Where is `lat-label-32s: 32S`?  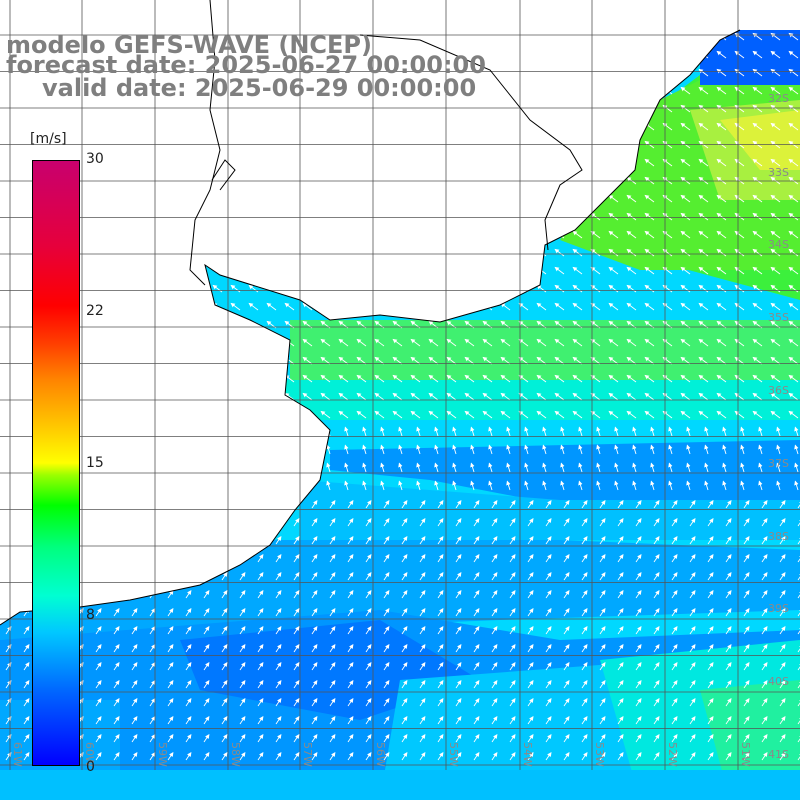
lat-label-32s: 32S is located at coordinates (778, 98).